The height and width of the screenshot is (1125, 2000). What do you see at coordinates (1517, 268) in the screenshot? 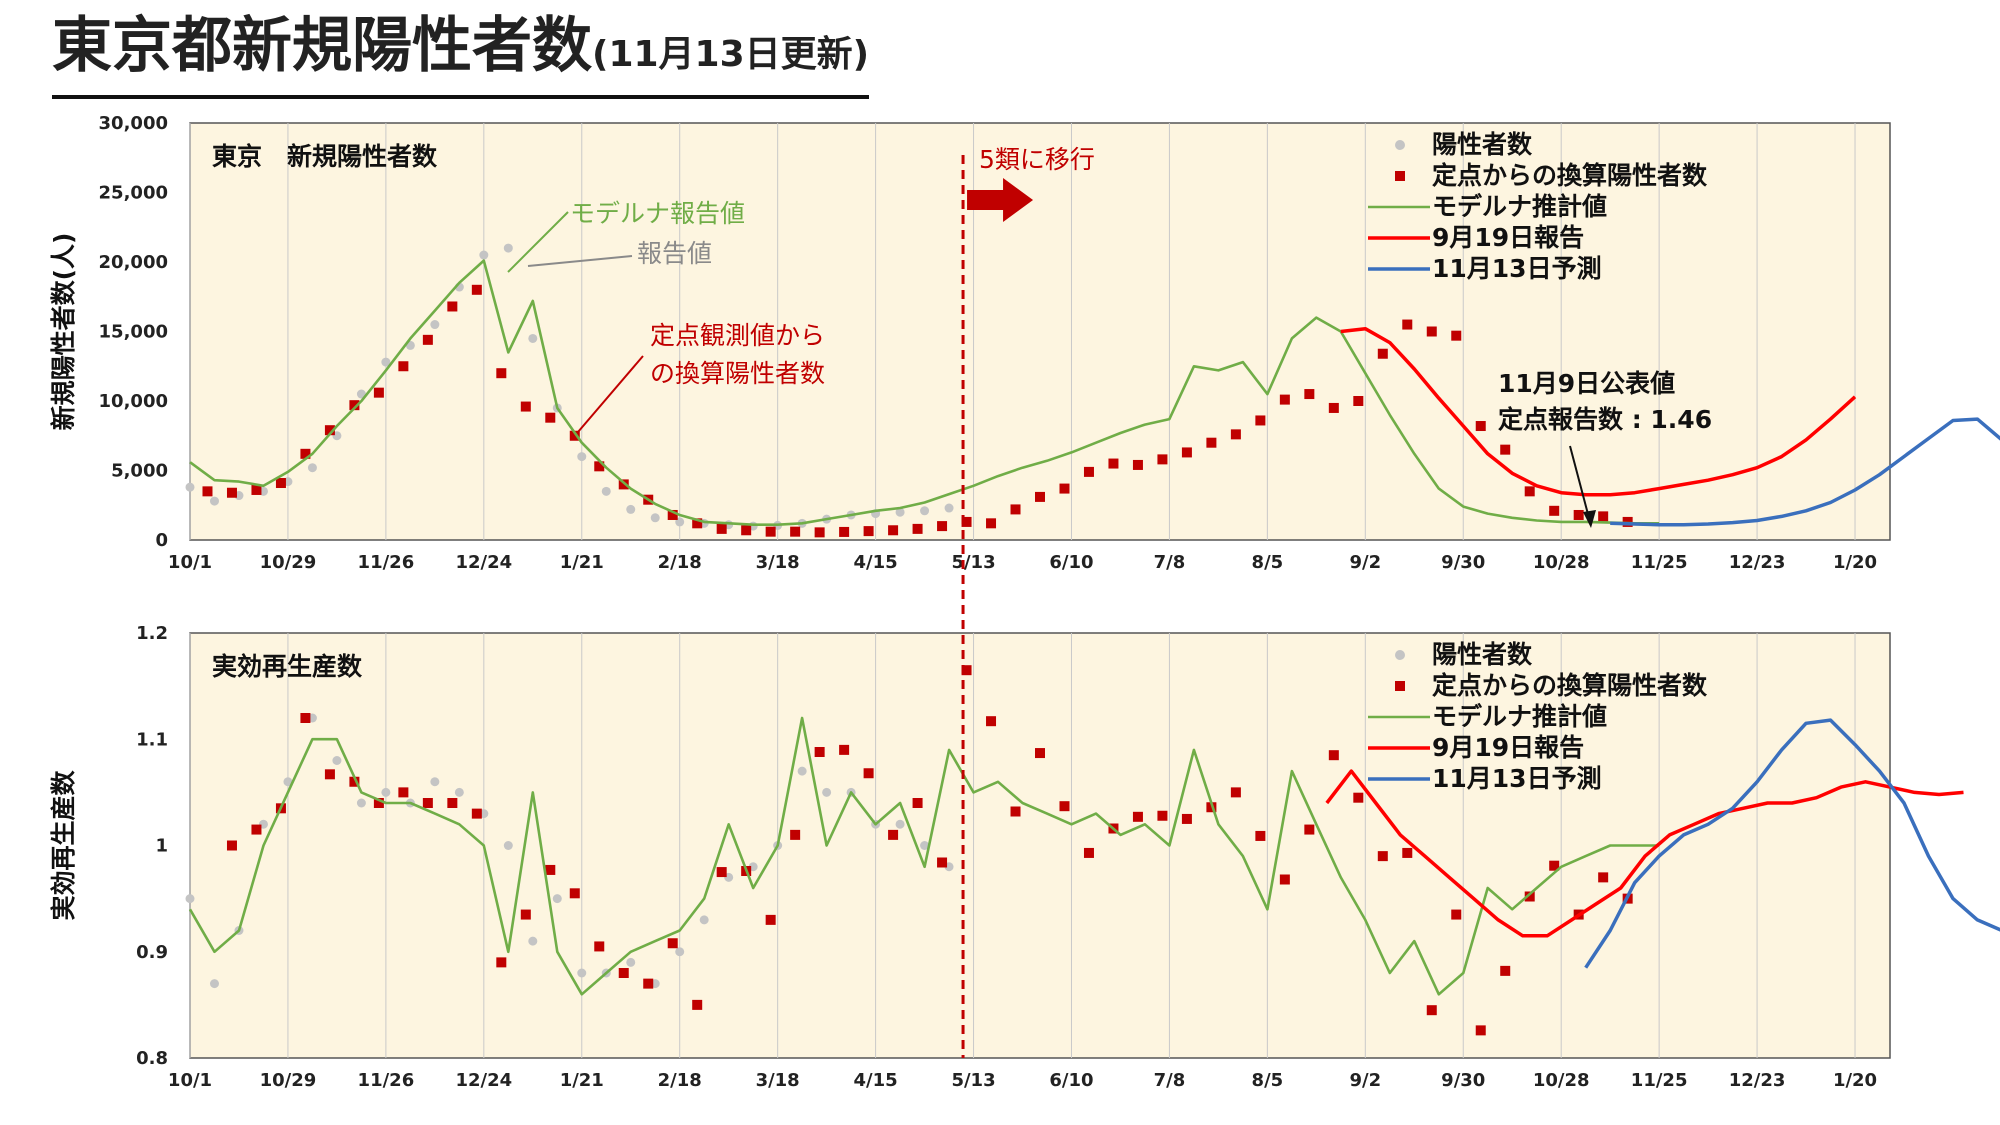
I see `legend-label-nov13: 11月13日予測` at bounding box center [1517, 268].